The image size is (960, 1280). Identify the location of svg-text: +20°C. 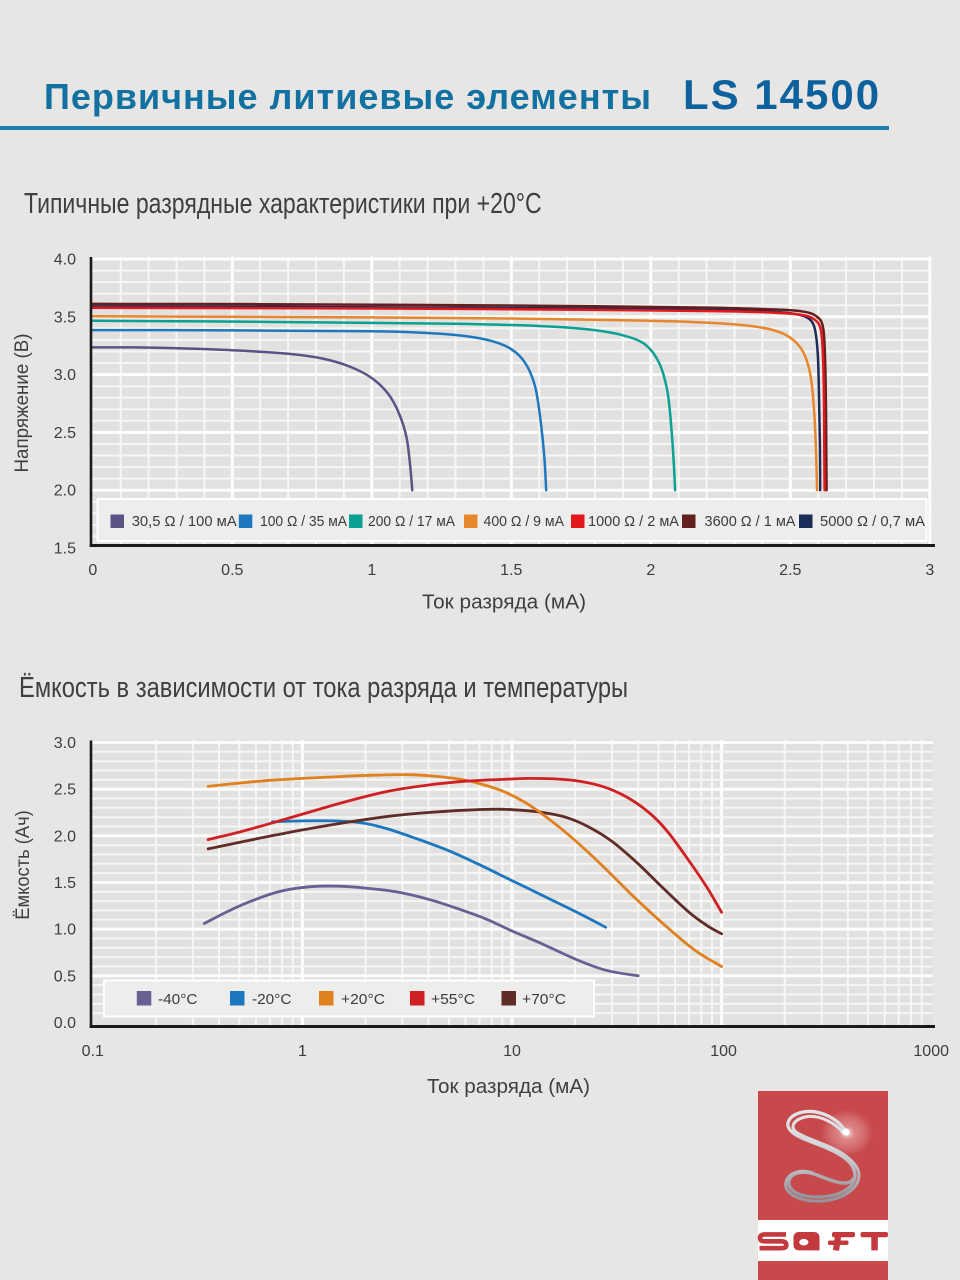
(363, 999).